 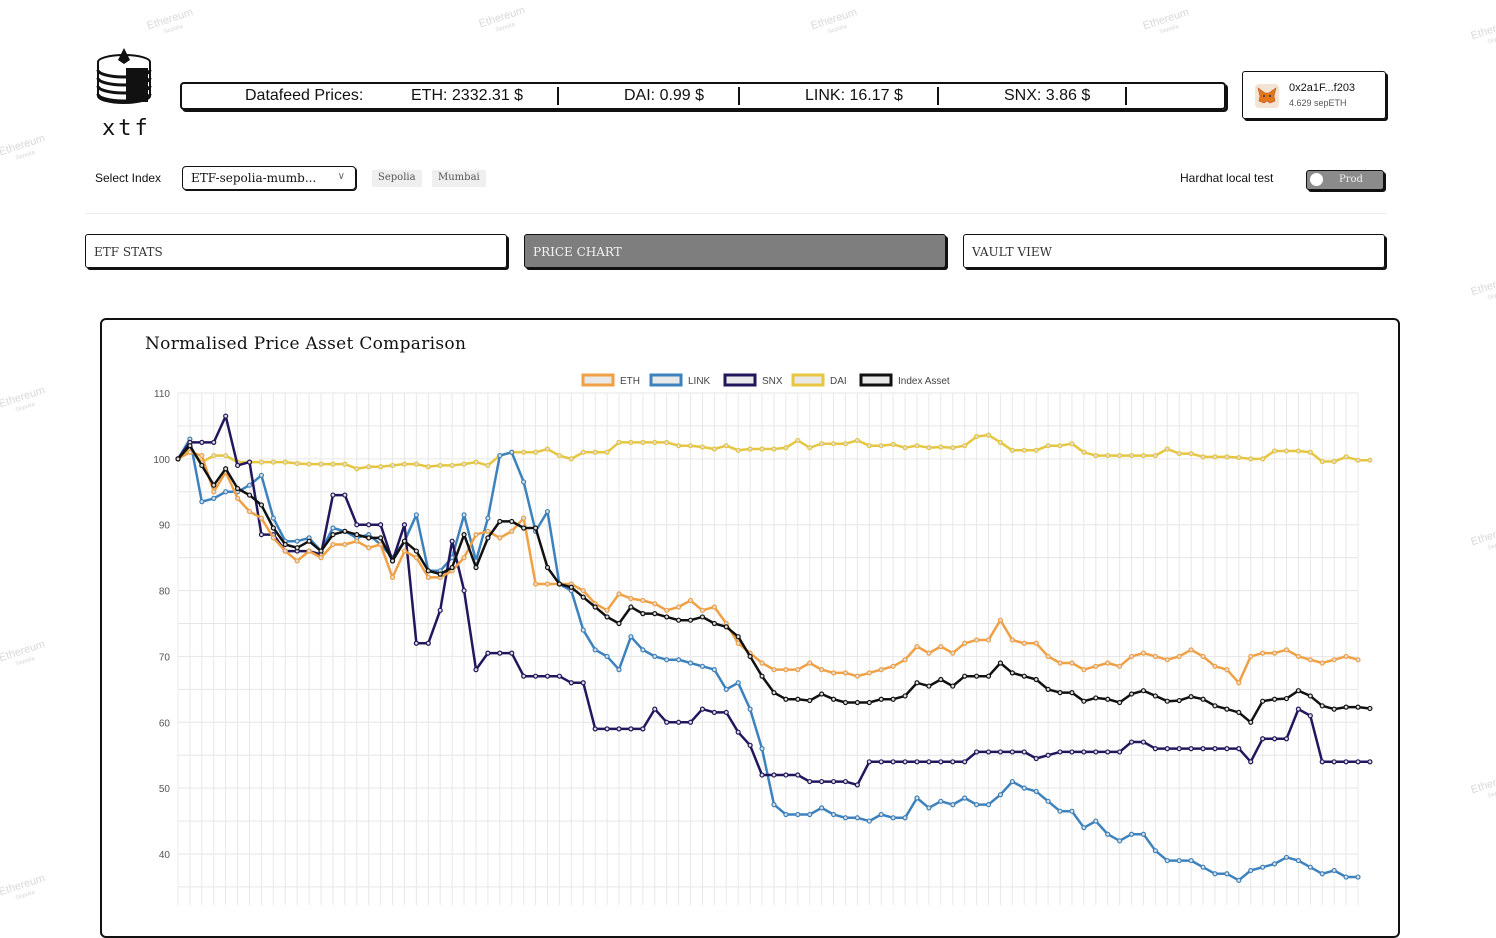 What do you see at coordinates (1314, 95) in the screenshot?
I see `wallet-button: 0x2a1F...f203 4.629 sepETH` at bounding box center [1314, 95].